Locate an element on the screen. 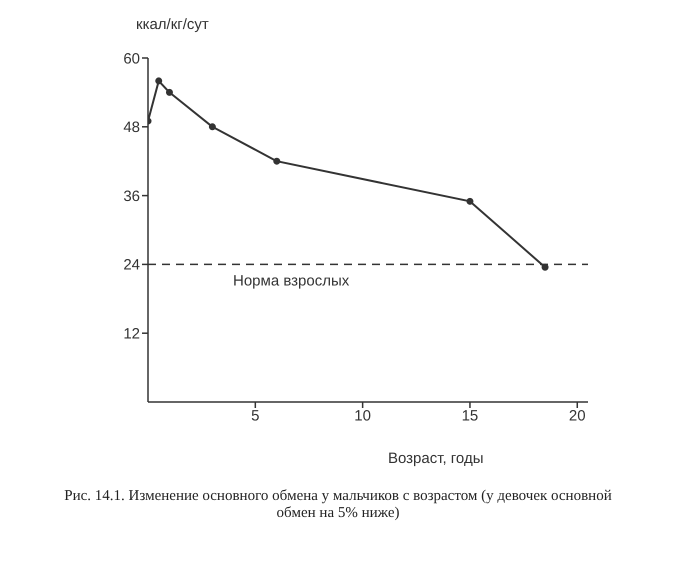 This screenshot has height=566, width=678. y-tick-label: 12 is located at coordinates (131, 334).